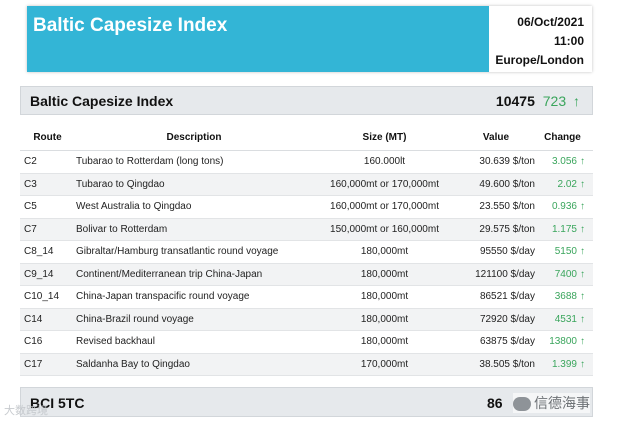 The image size is (617, 429). Describe the element at coordinates (497, 274) in the screenshot. I see `route-value: 121100 $/day` at that location.